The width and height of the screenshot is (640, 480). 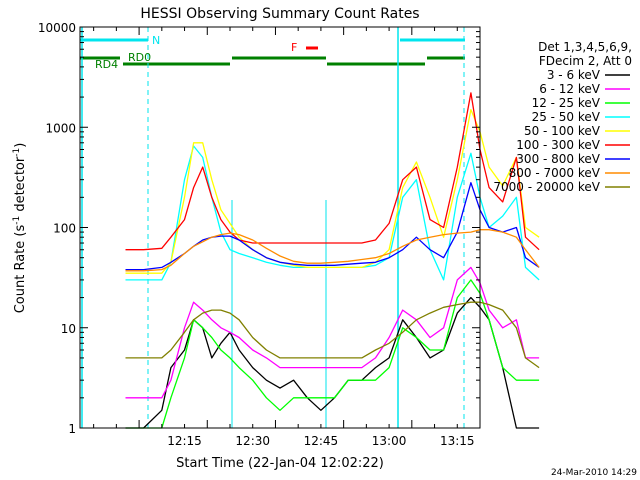 I want to click on legend-header-line1: Det 1,3,4,5,6,9,, so click(x=585, y=47).